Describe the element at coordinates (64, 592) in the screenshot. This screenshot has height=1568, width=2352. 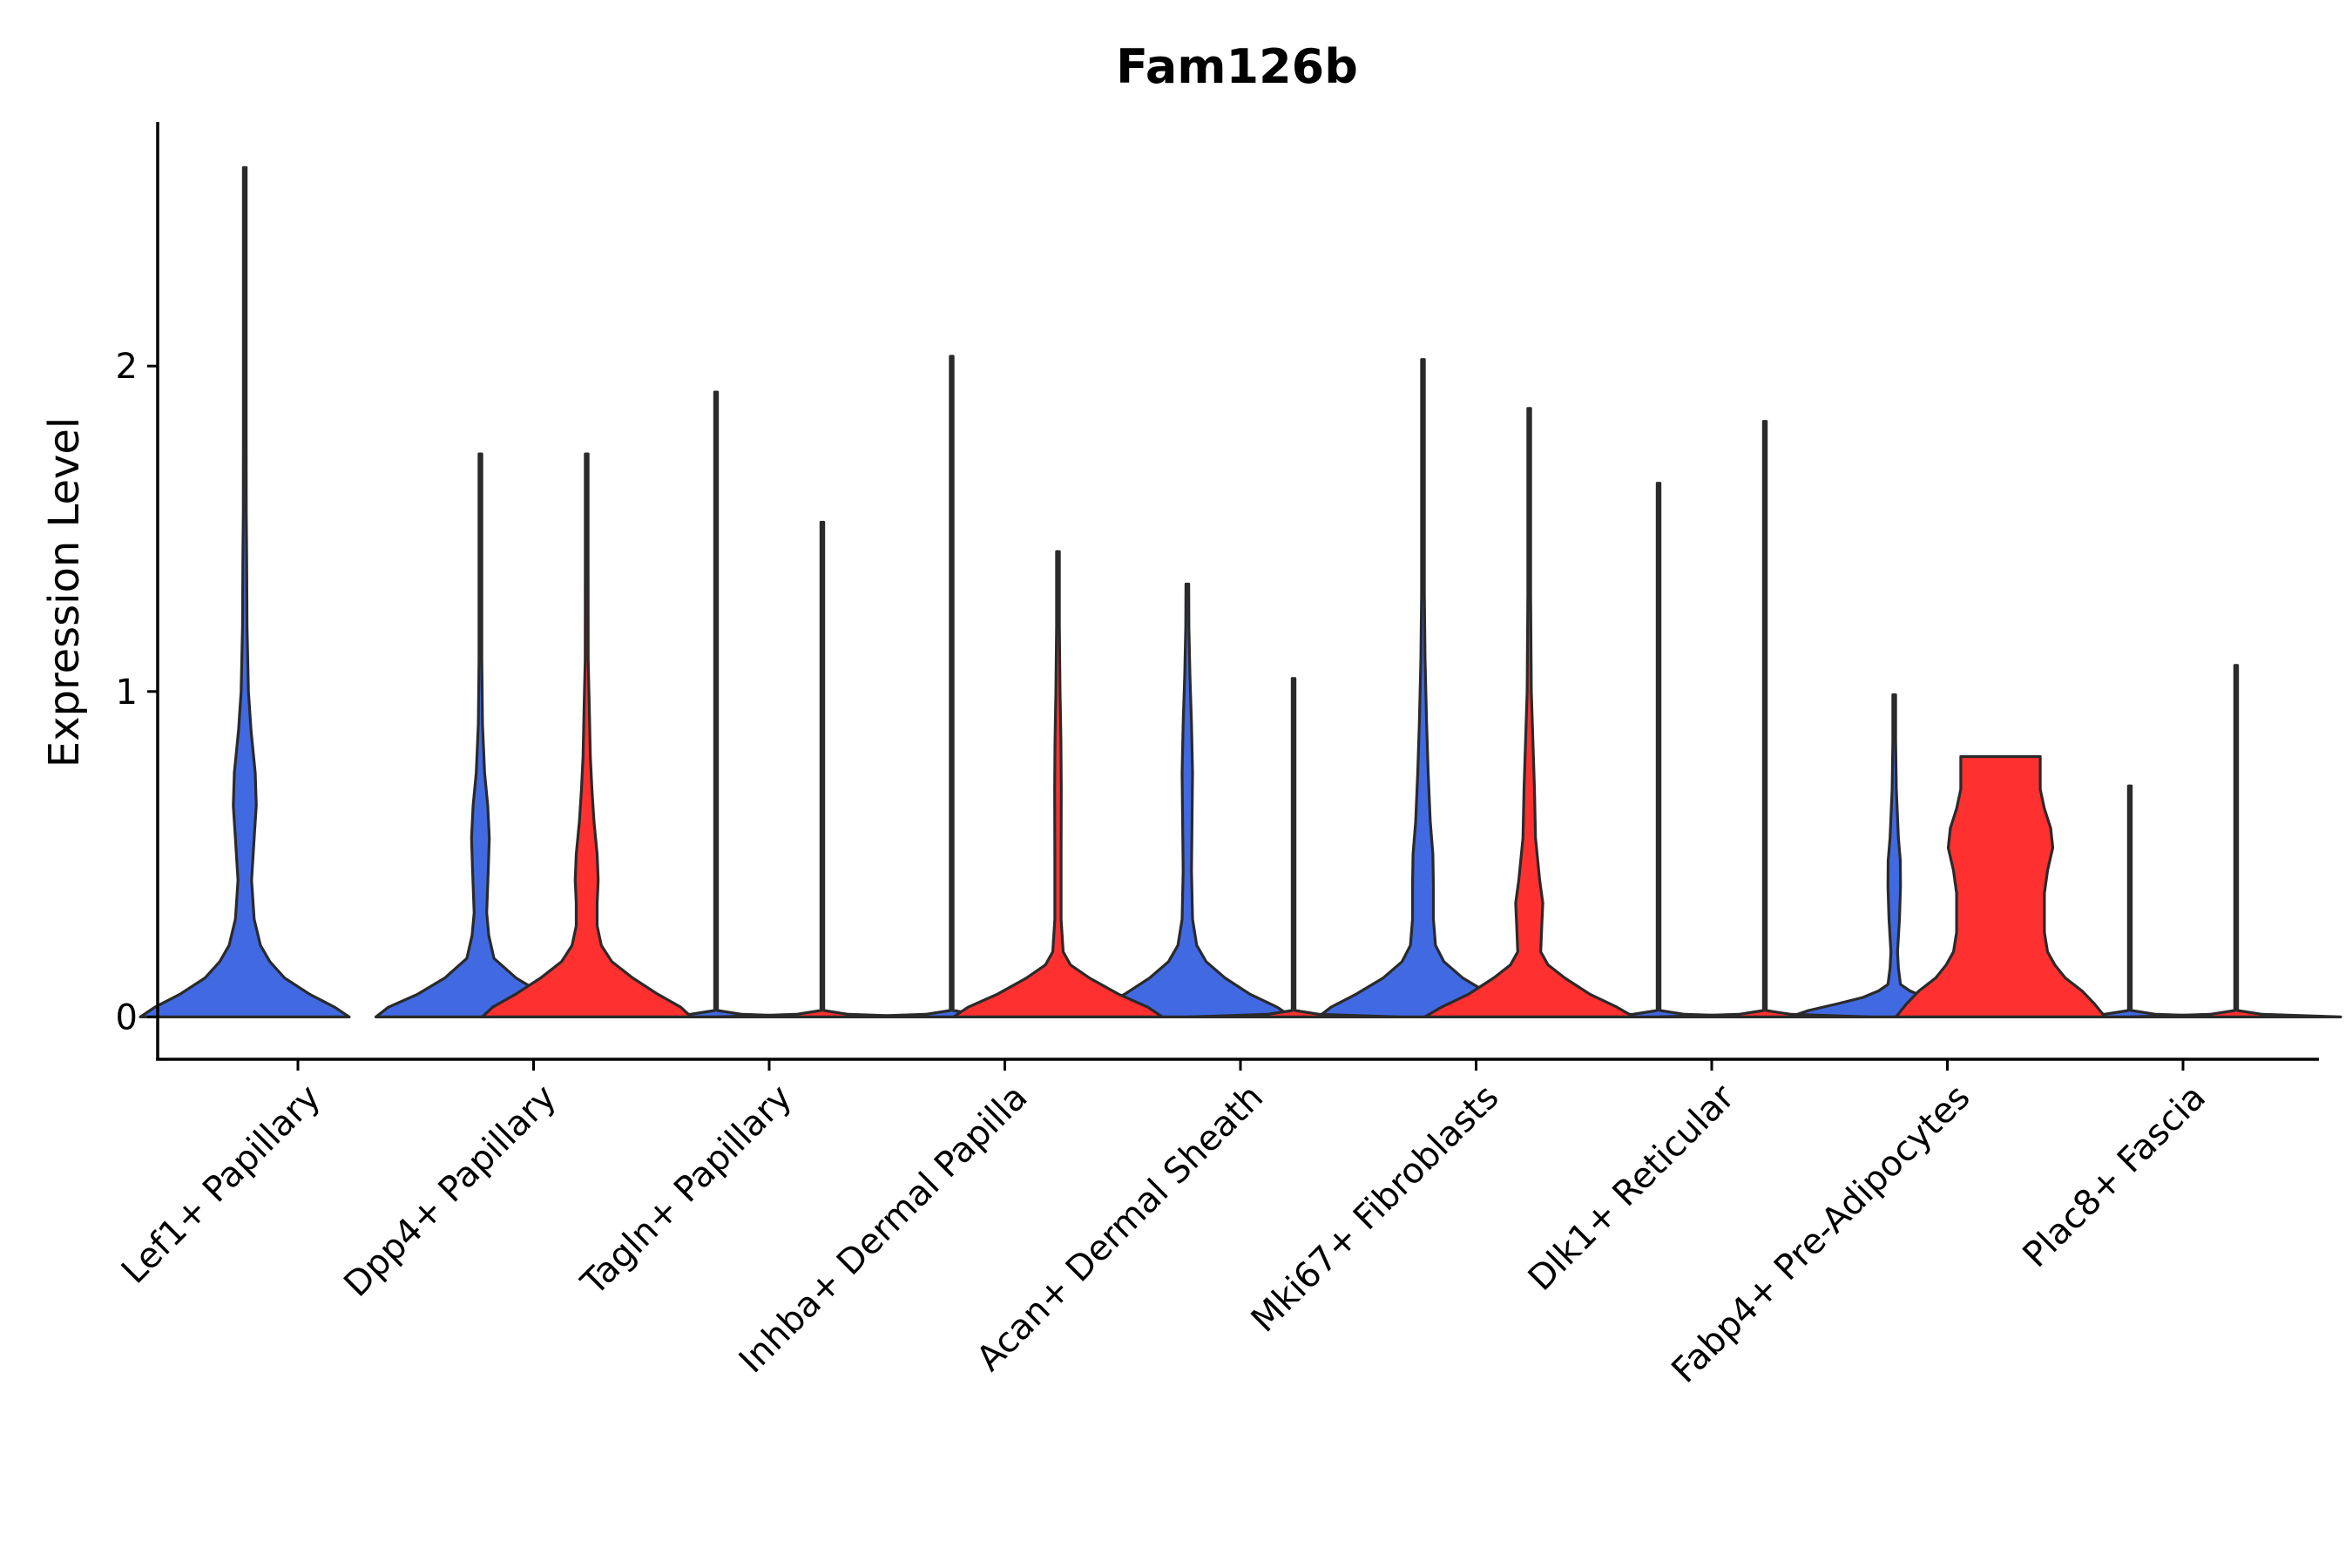
I see `y-axis-label: Expression Level` at that location.